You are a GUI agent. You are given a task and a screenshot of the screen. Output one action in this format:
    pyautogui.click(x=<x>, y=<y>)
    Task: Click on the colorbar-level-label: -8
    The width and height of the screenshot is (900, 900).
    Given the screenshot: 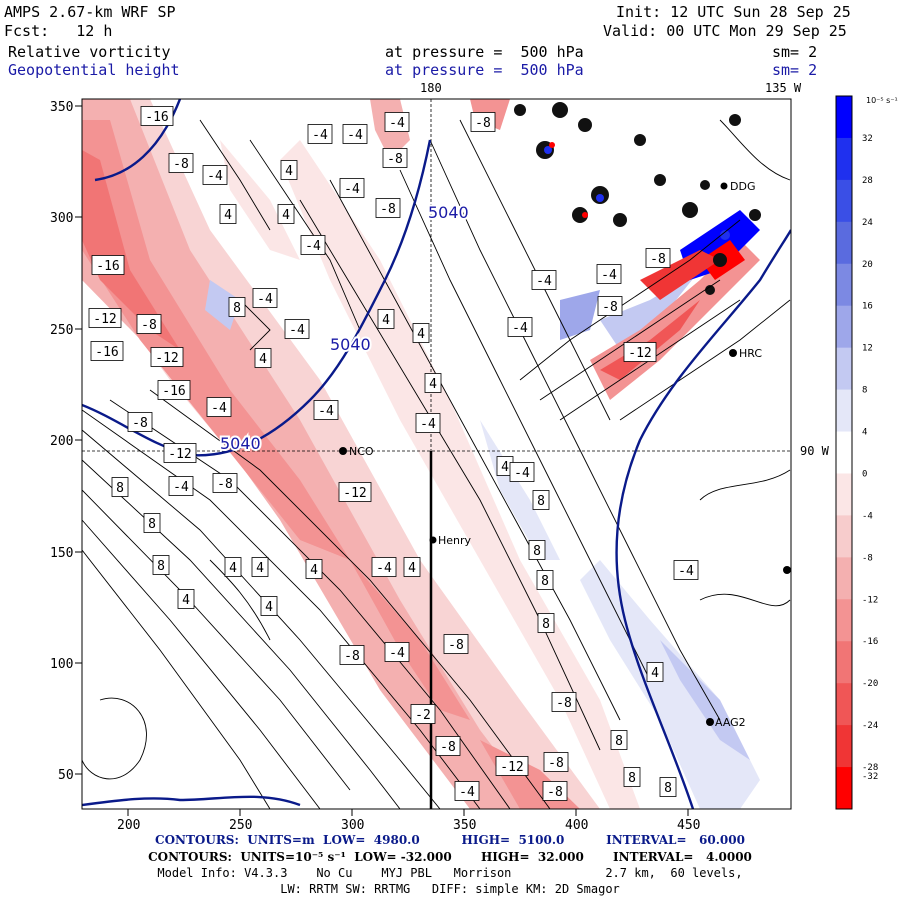 What is the action you would take?
    pyautogui.click(x=867, y=558)
    